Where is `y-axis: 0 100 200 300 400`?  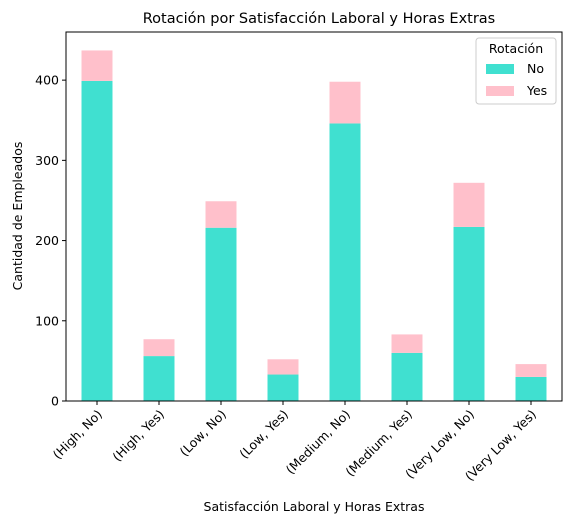
y-axis: 0 100 200 300 400 is located at coordinates (50, 241).